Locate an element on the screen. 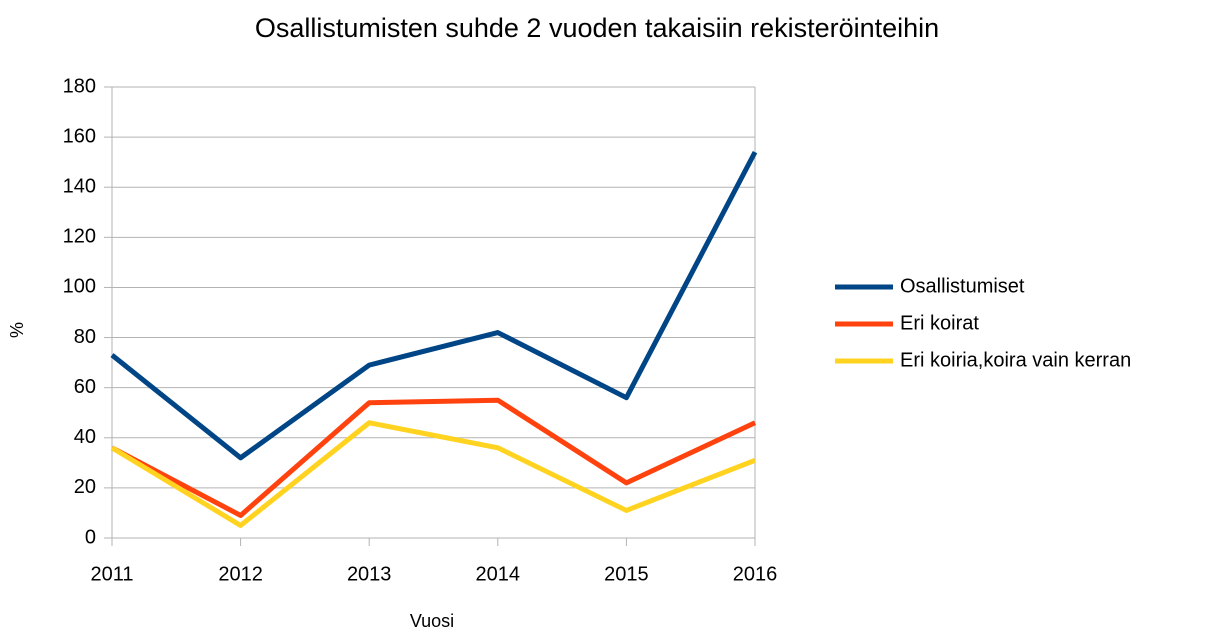  y-tick-label: 80 is located at coordinates (85, 337).